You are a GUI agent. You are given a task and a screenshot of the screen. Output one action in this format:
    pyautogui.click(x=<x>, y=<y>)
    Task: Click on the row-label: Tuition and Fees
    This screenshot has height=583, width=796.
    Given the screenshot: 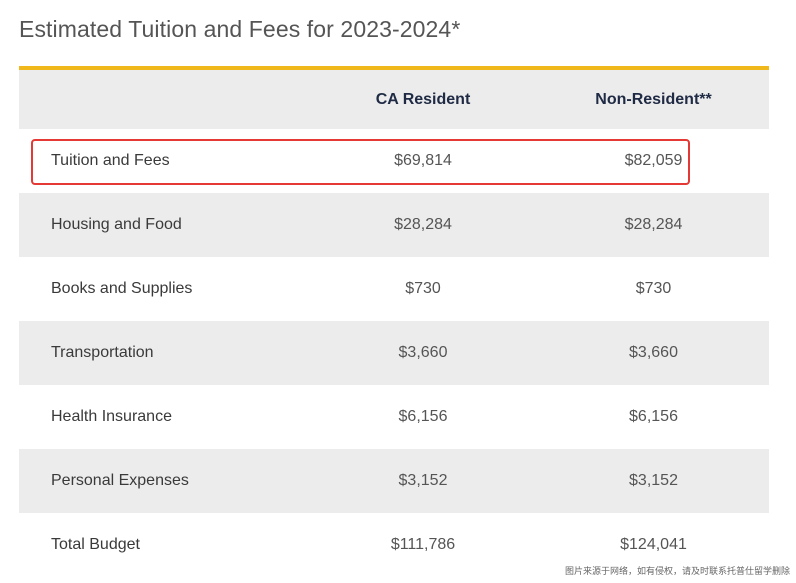 What is the action you would take?
    pyautogui.click(x=110, y=160)
    